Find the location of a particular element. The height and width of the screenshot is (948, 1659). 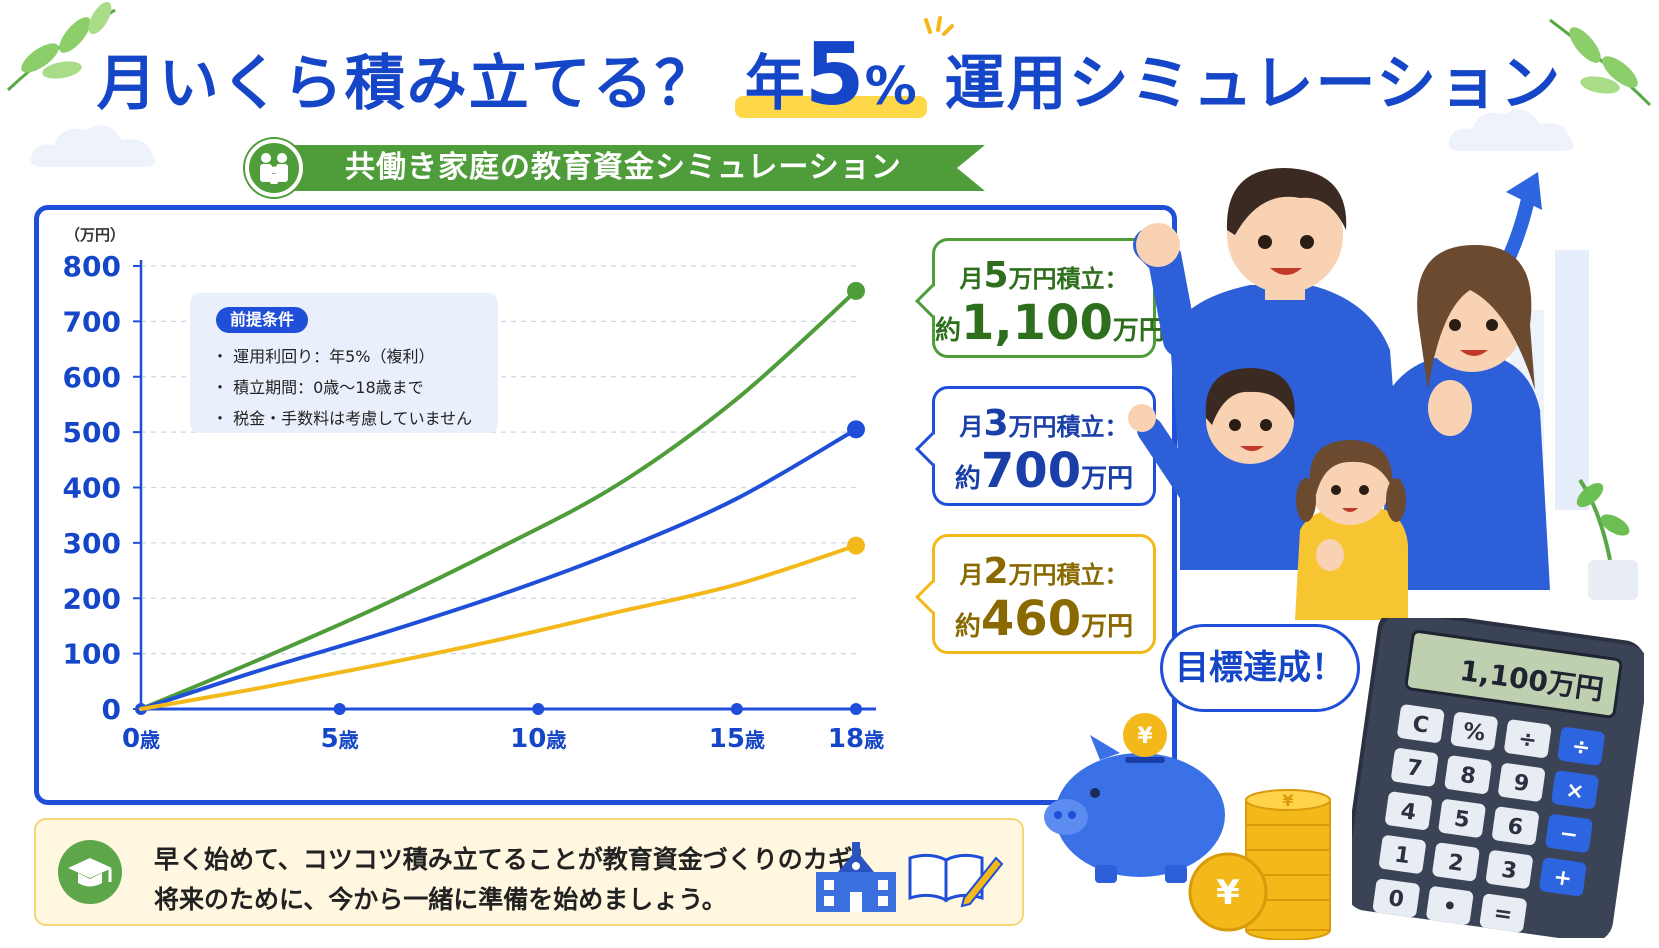

bottom-message-line2: 将来のために、今から一緒に準備を始めましょう。 is located at coordinates (440, 899).